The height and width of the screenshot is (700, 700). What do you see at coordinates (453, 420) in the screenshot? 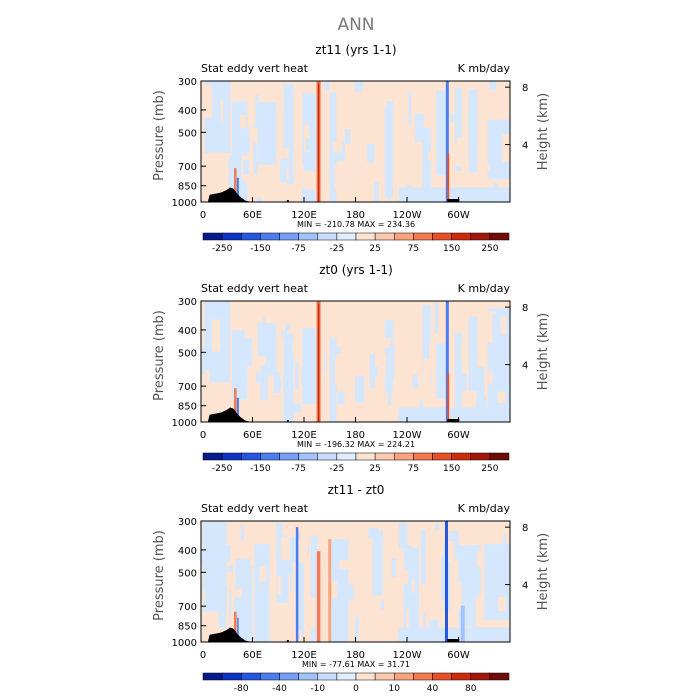
I see `topography` at bounding box center [453, 420].